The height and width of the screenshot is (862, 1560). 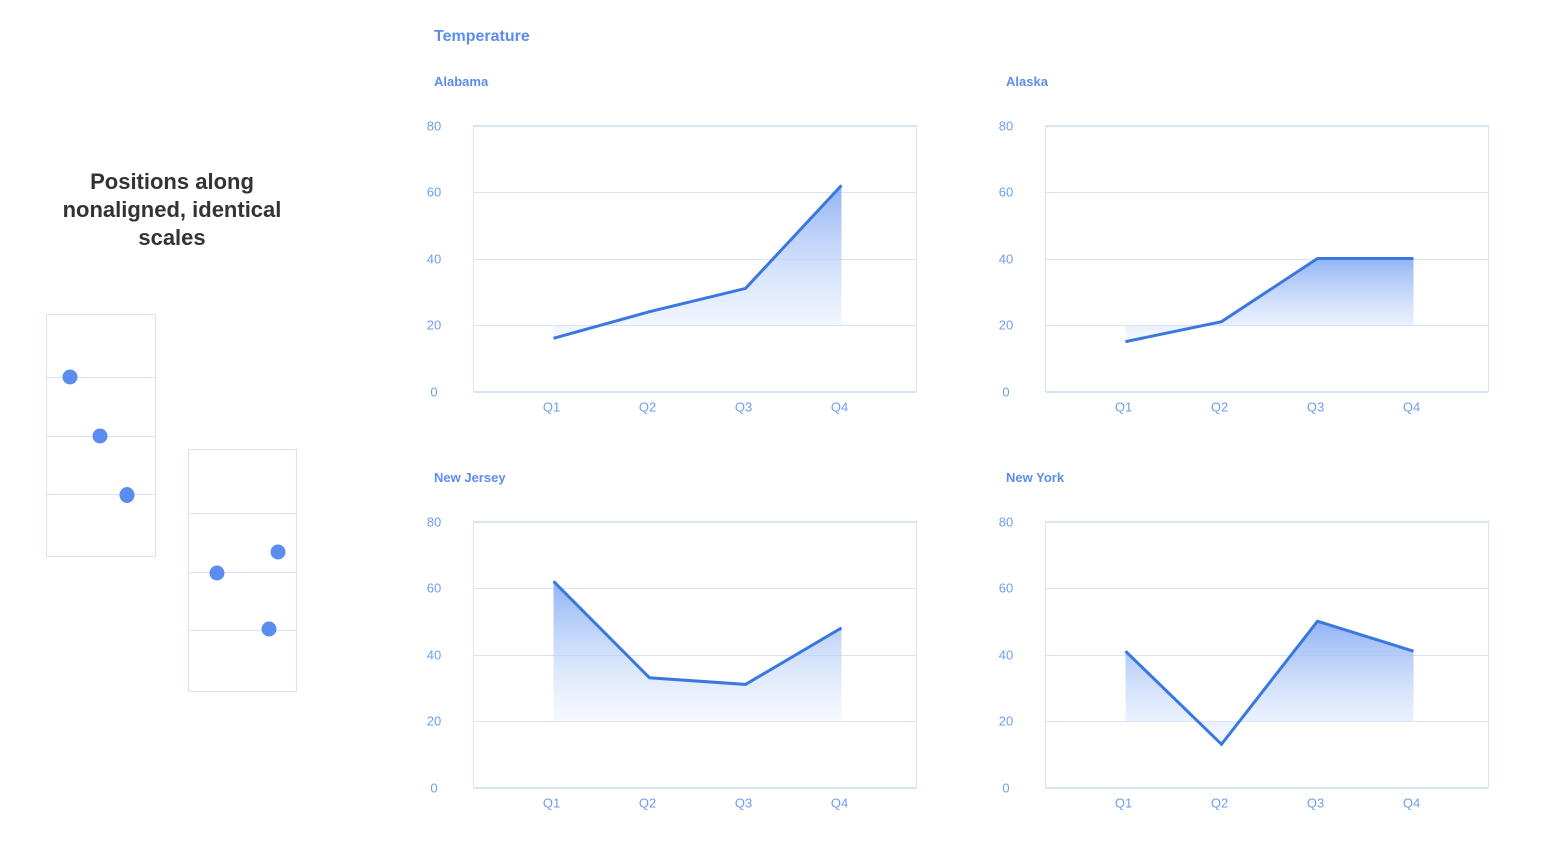 I want to click on chart-panel-alaska: Alaska 0 20 40 60 80 Q1 Q2 Q3 Q4, so click(x=1262, y=264).